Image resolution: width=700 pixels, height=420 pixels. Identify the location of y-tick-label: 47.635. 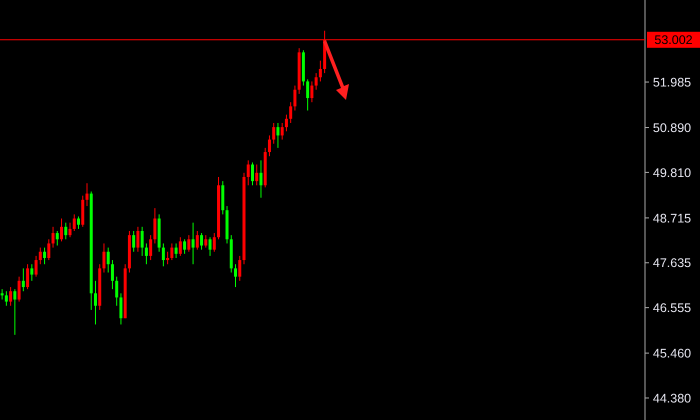
(672, 263).